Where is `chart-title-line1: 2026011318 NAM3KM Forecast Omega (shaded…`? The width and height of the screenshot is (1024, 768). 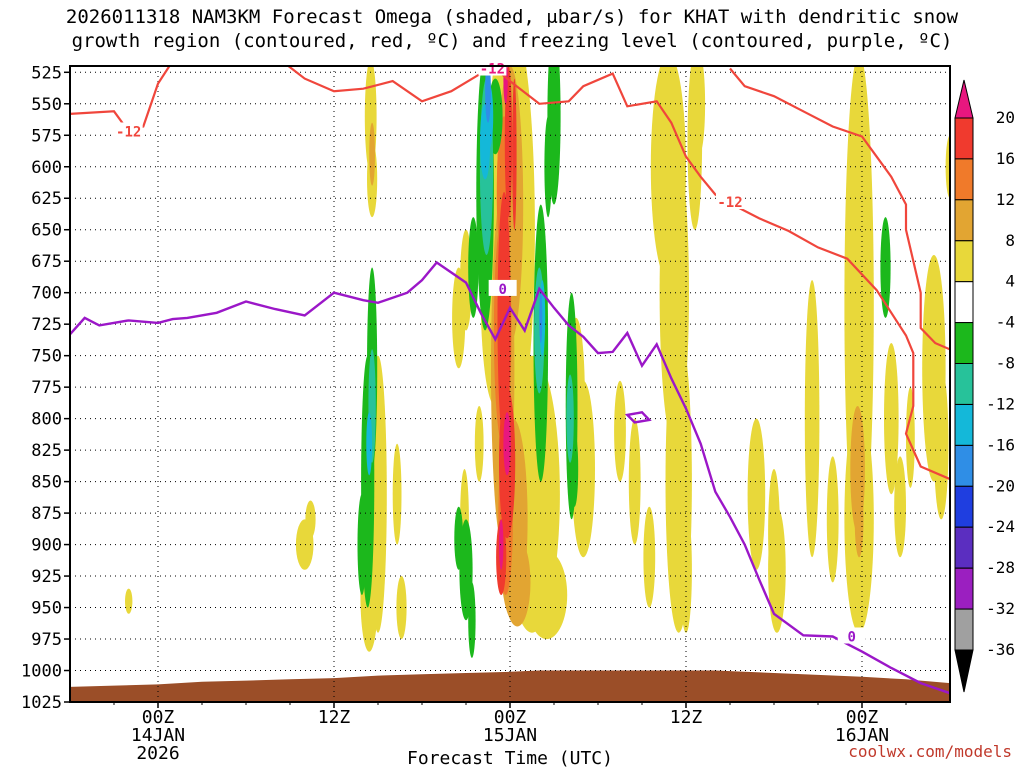 chart-title-line1: 2026011318 NAM3KM Forecast Omega (shaded… is located at coordinates (512, 17).